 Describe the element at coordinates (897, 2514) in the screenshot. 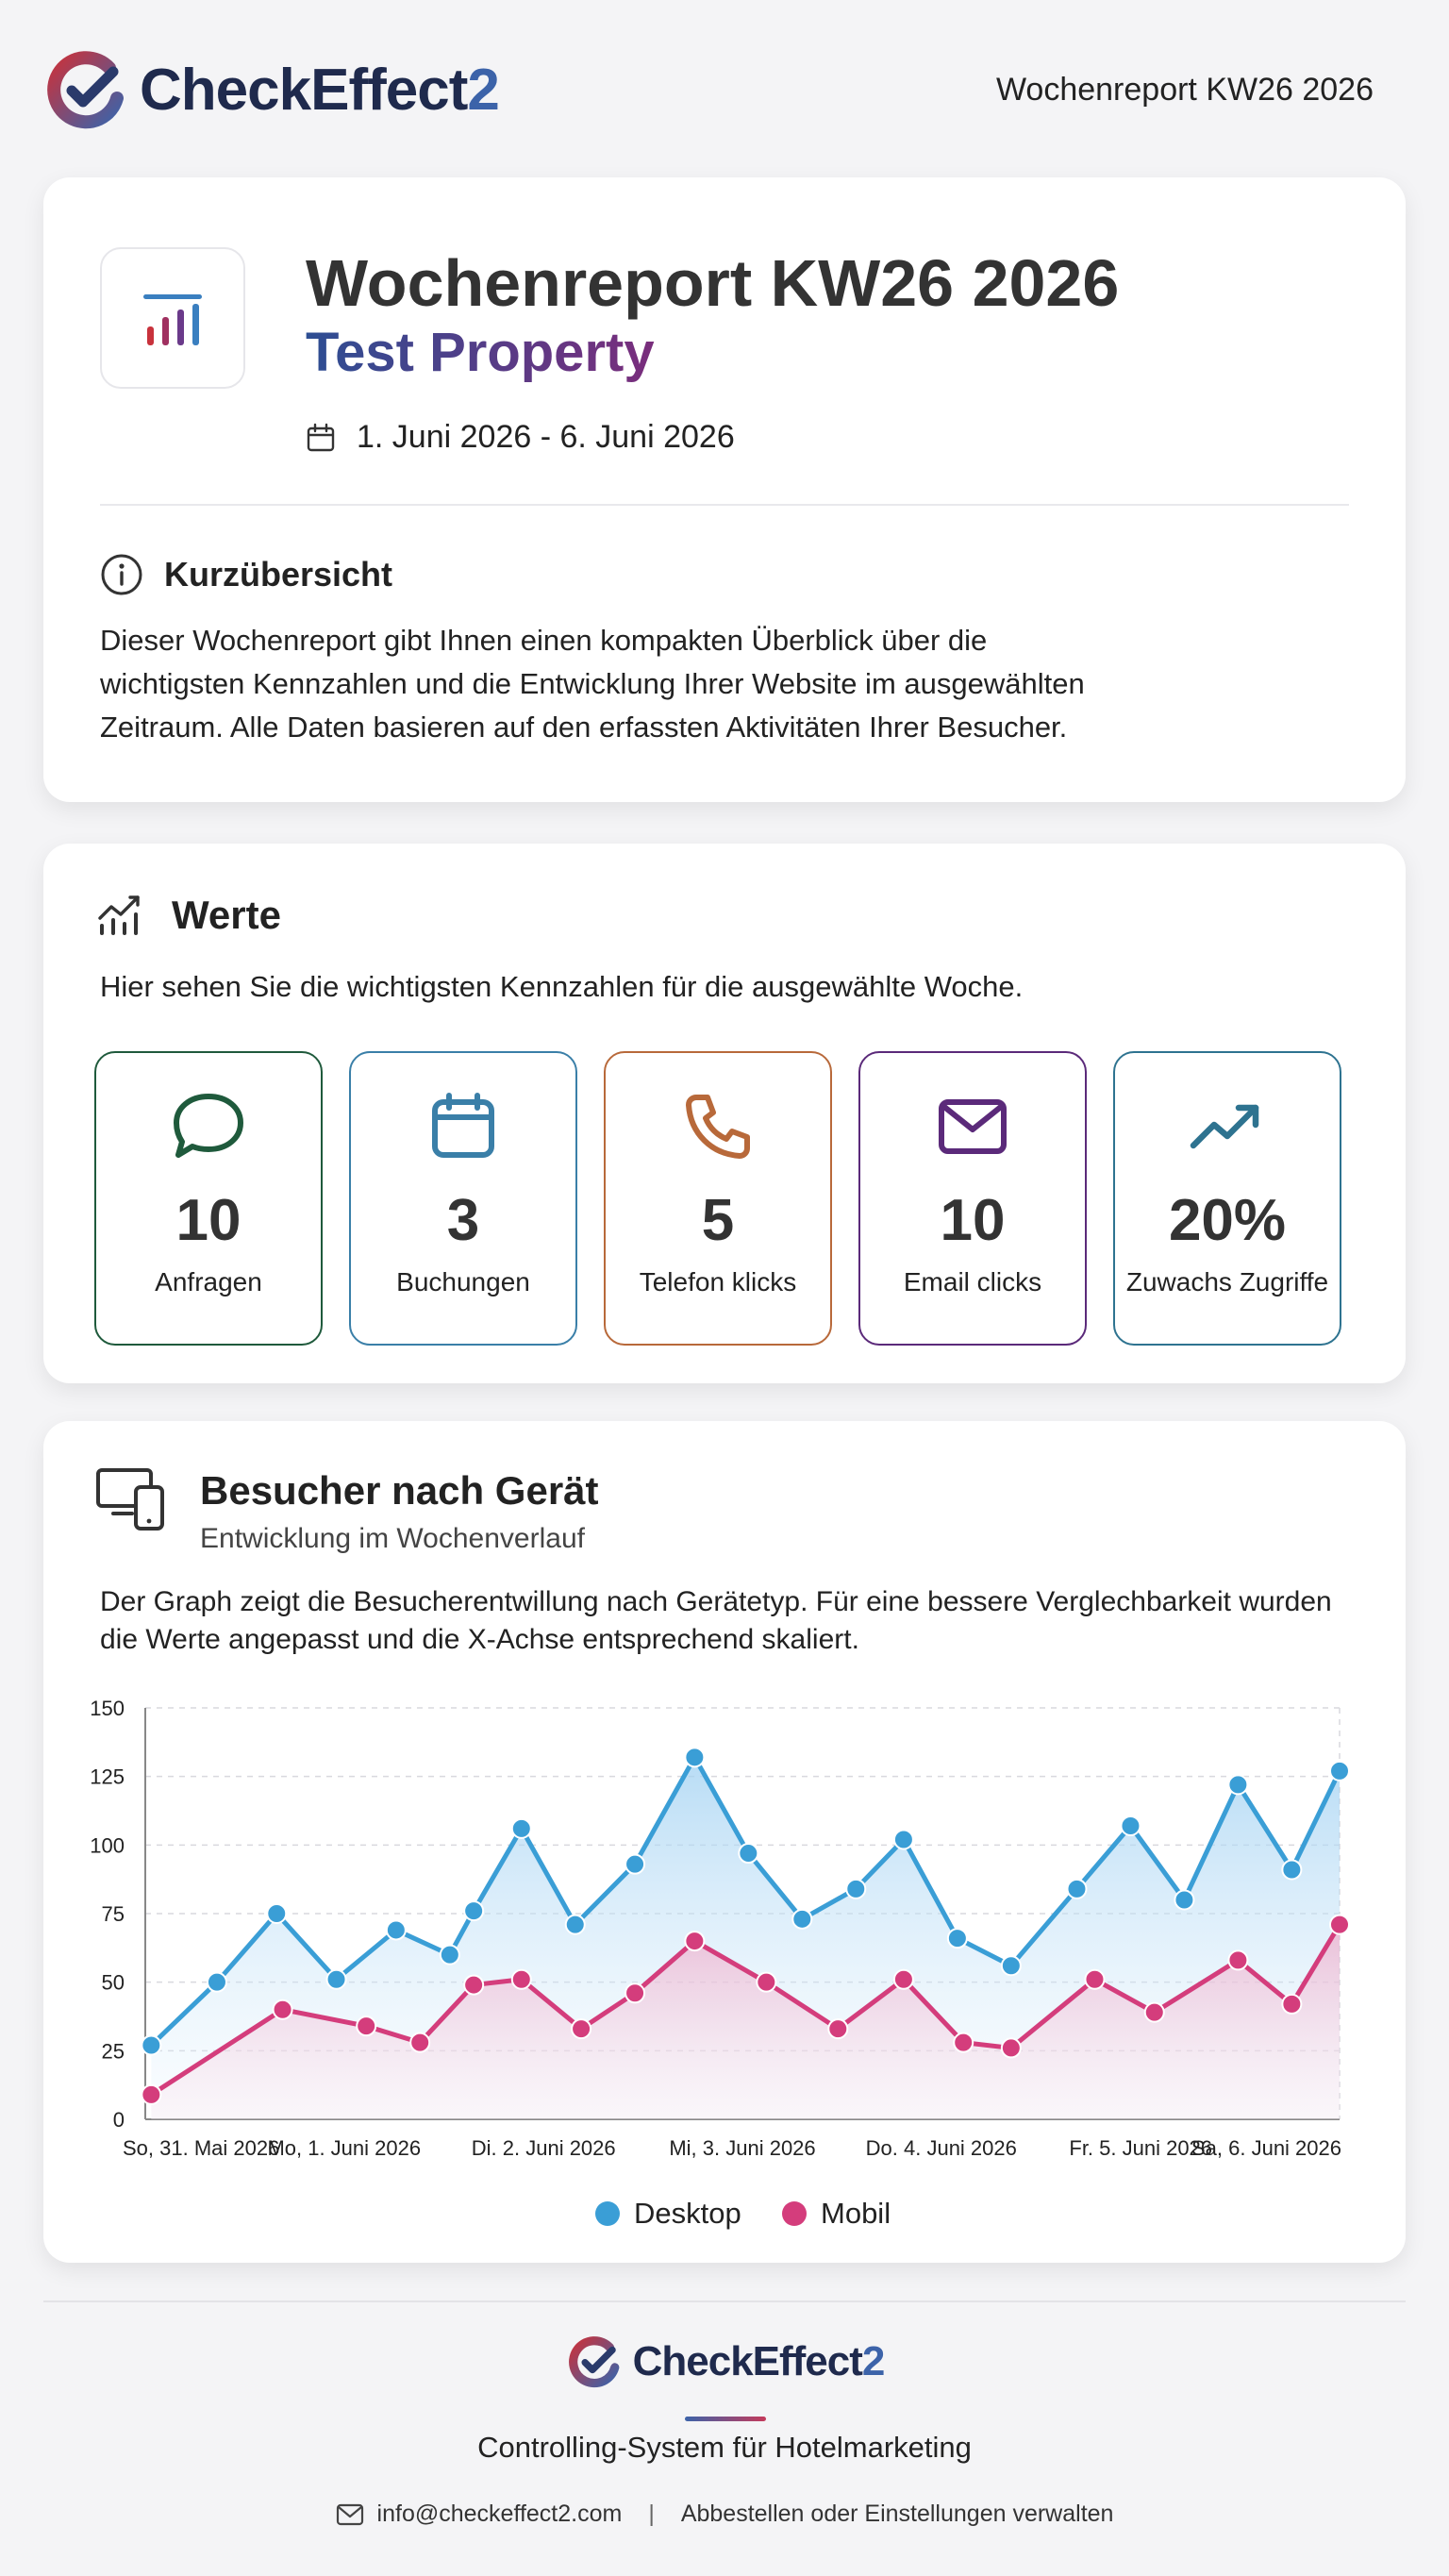

I see `footer-manage-link: Abbestellen oder Einstellungen verwalten` at that location.